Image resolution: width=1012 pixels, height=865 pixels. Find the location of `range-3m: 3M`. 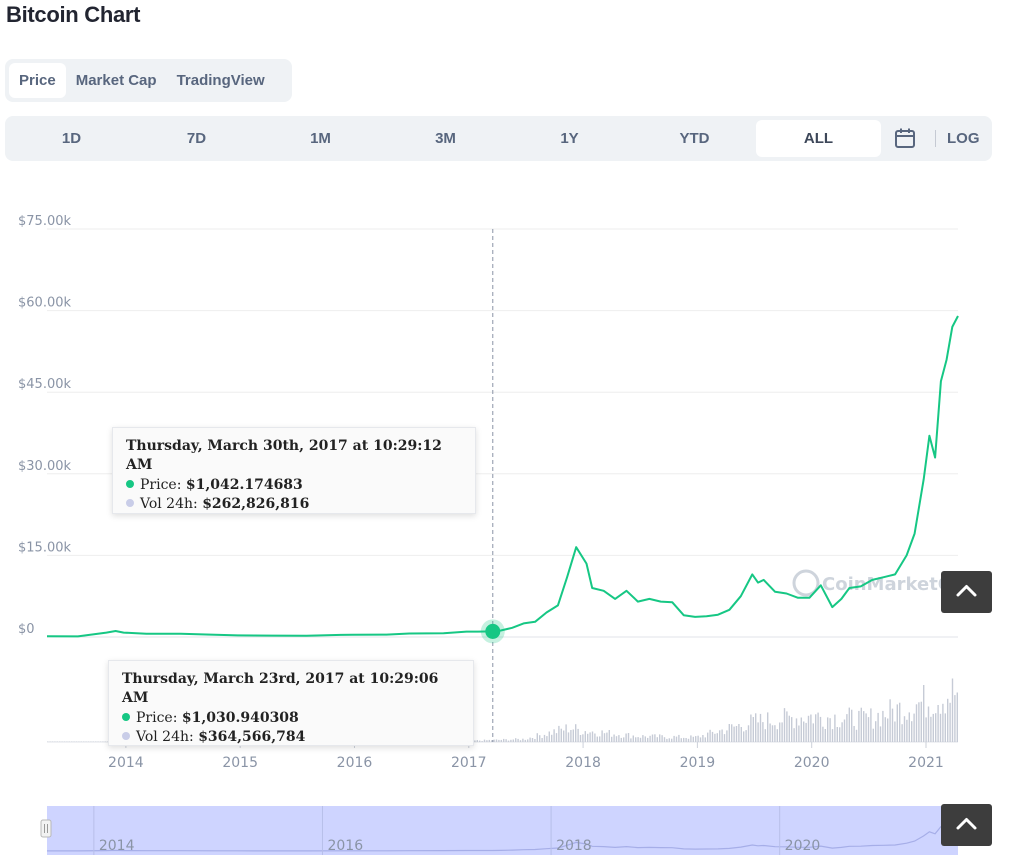

range-3m: 3M is located at coordinates (445, 138).